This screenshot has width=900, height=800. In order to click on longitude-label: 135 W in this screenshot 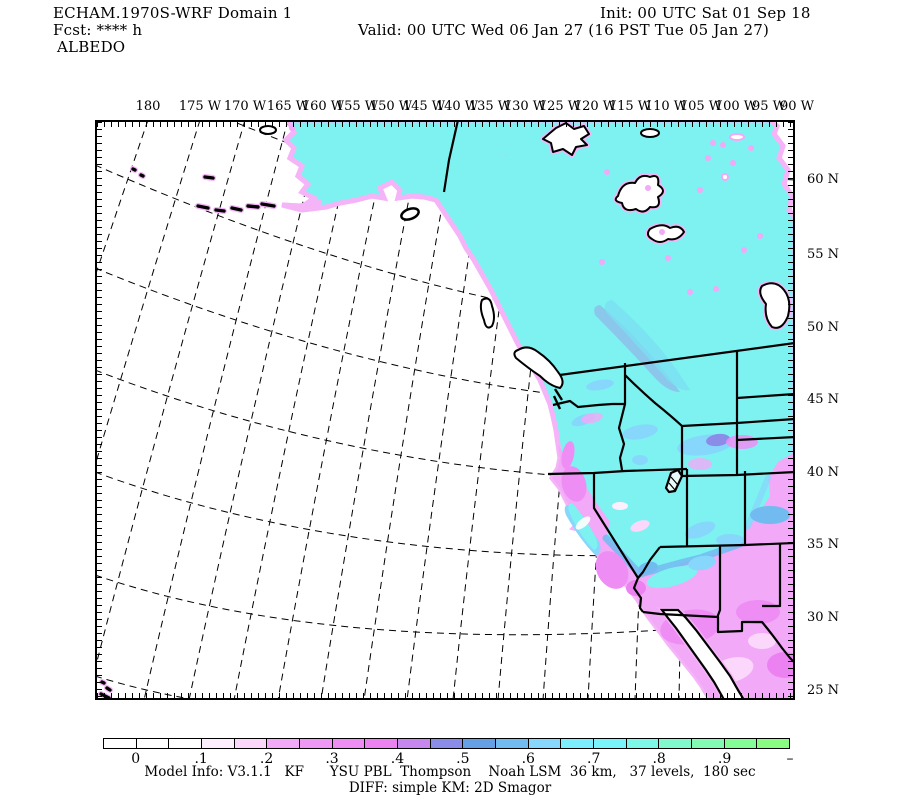, I will do `click(490, 106)`.